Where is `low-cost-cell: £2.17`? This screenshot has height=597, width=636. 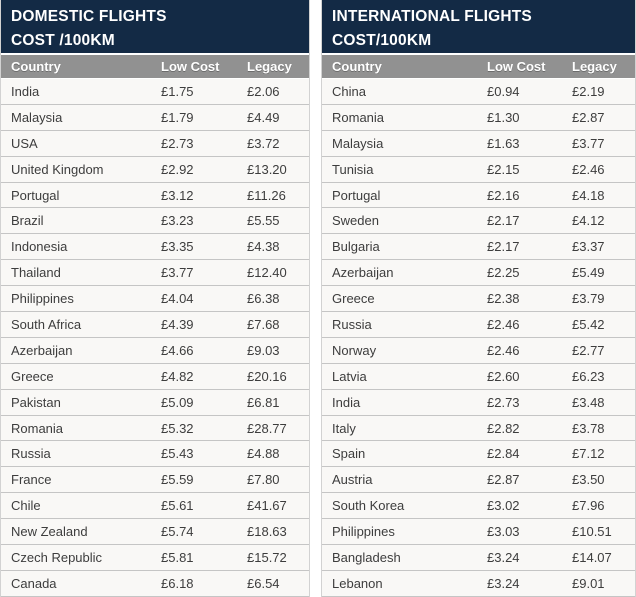 low-cost-cell: £2.17 is located at coordinates (503, 221).